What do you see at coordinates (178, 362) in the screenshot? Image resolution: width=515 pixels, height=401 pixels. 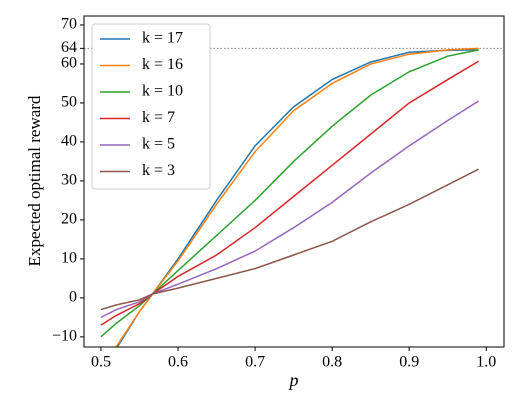 I see `x-tick-label: 0.6` at bounding box center [178, 362].